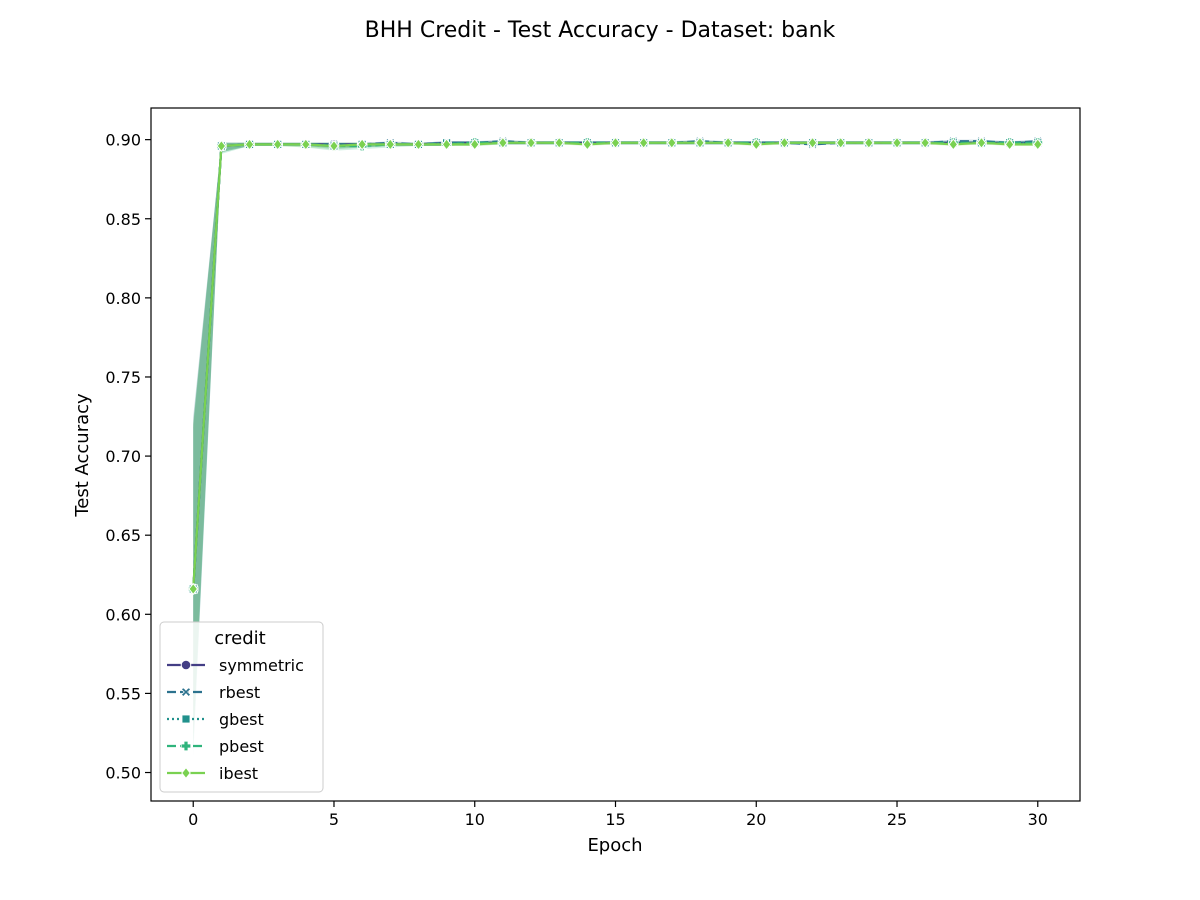  Describe the element at coordinates (123, 614) in the screenshot. I see `y-tick-label: 0.60` at that location.